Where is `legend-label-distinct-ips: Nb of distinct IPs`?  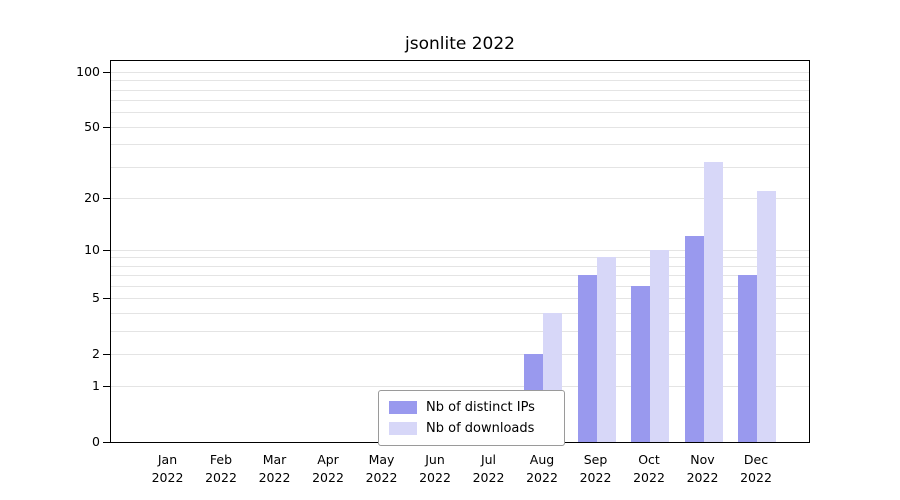 legend-label-distinct-ips: Nb of distinct IPs is located at coordinates (480, 407).